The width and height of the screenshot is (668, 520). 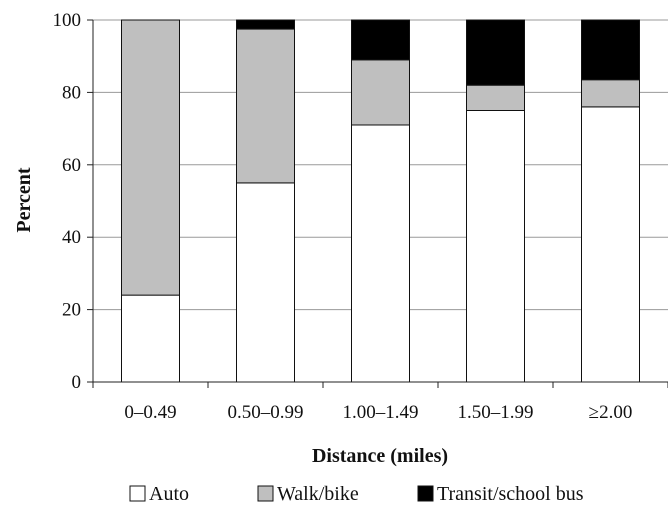 I want to click on y-tick-label: 80, so click(x=71, y=92).